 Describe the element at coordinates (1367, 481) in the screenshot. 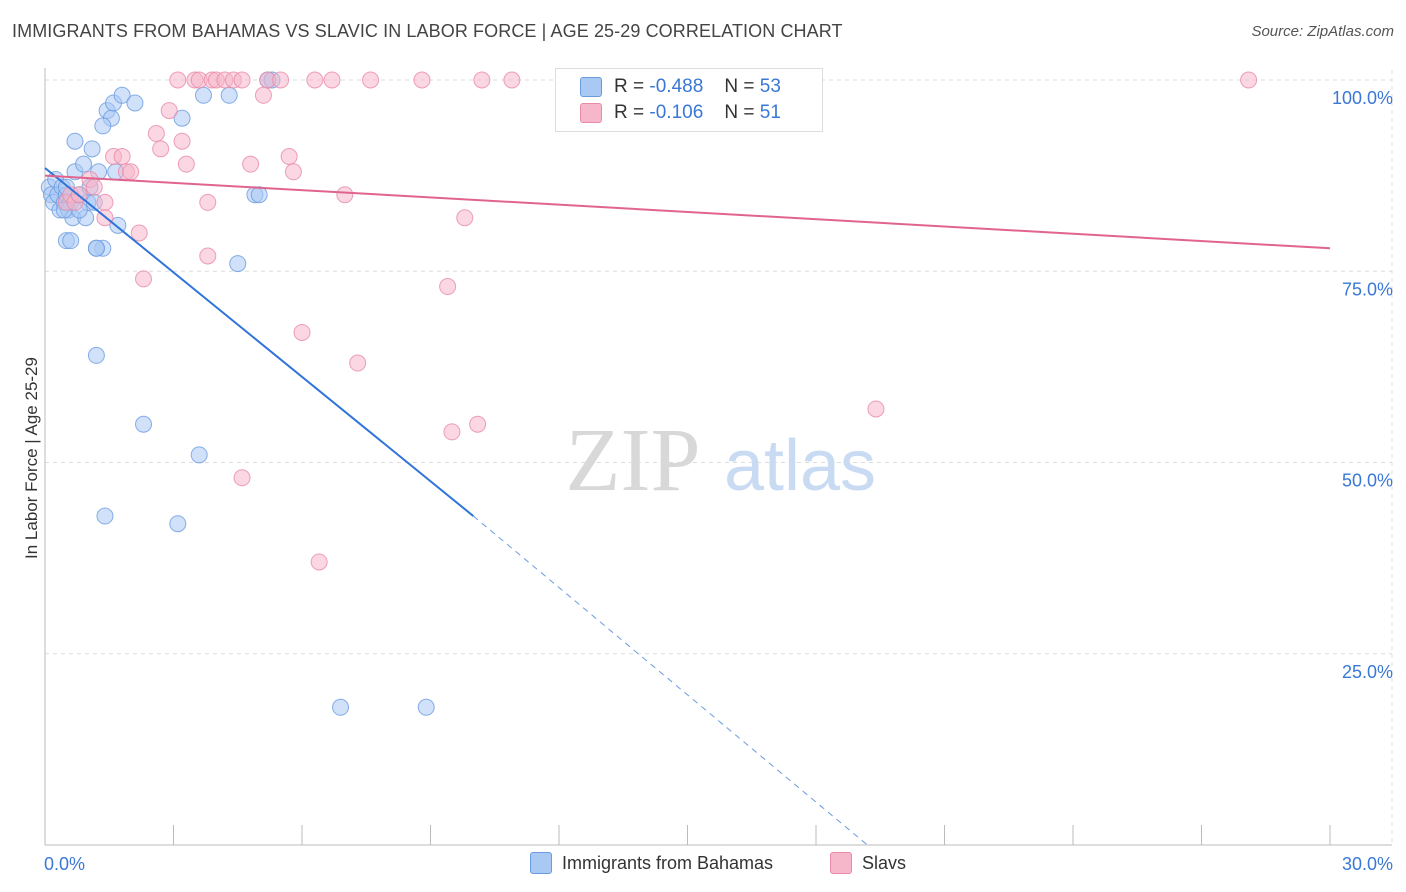

I see `y-tick-label: 50.0%` at that location.